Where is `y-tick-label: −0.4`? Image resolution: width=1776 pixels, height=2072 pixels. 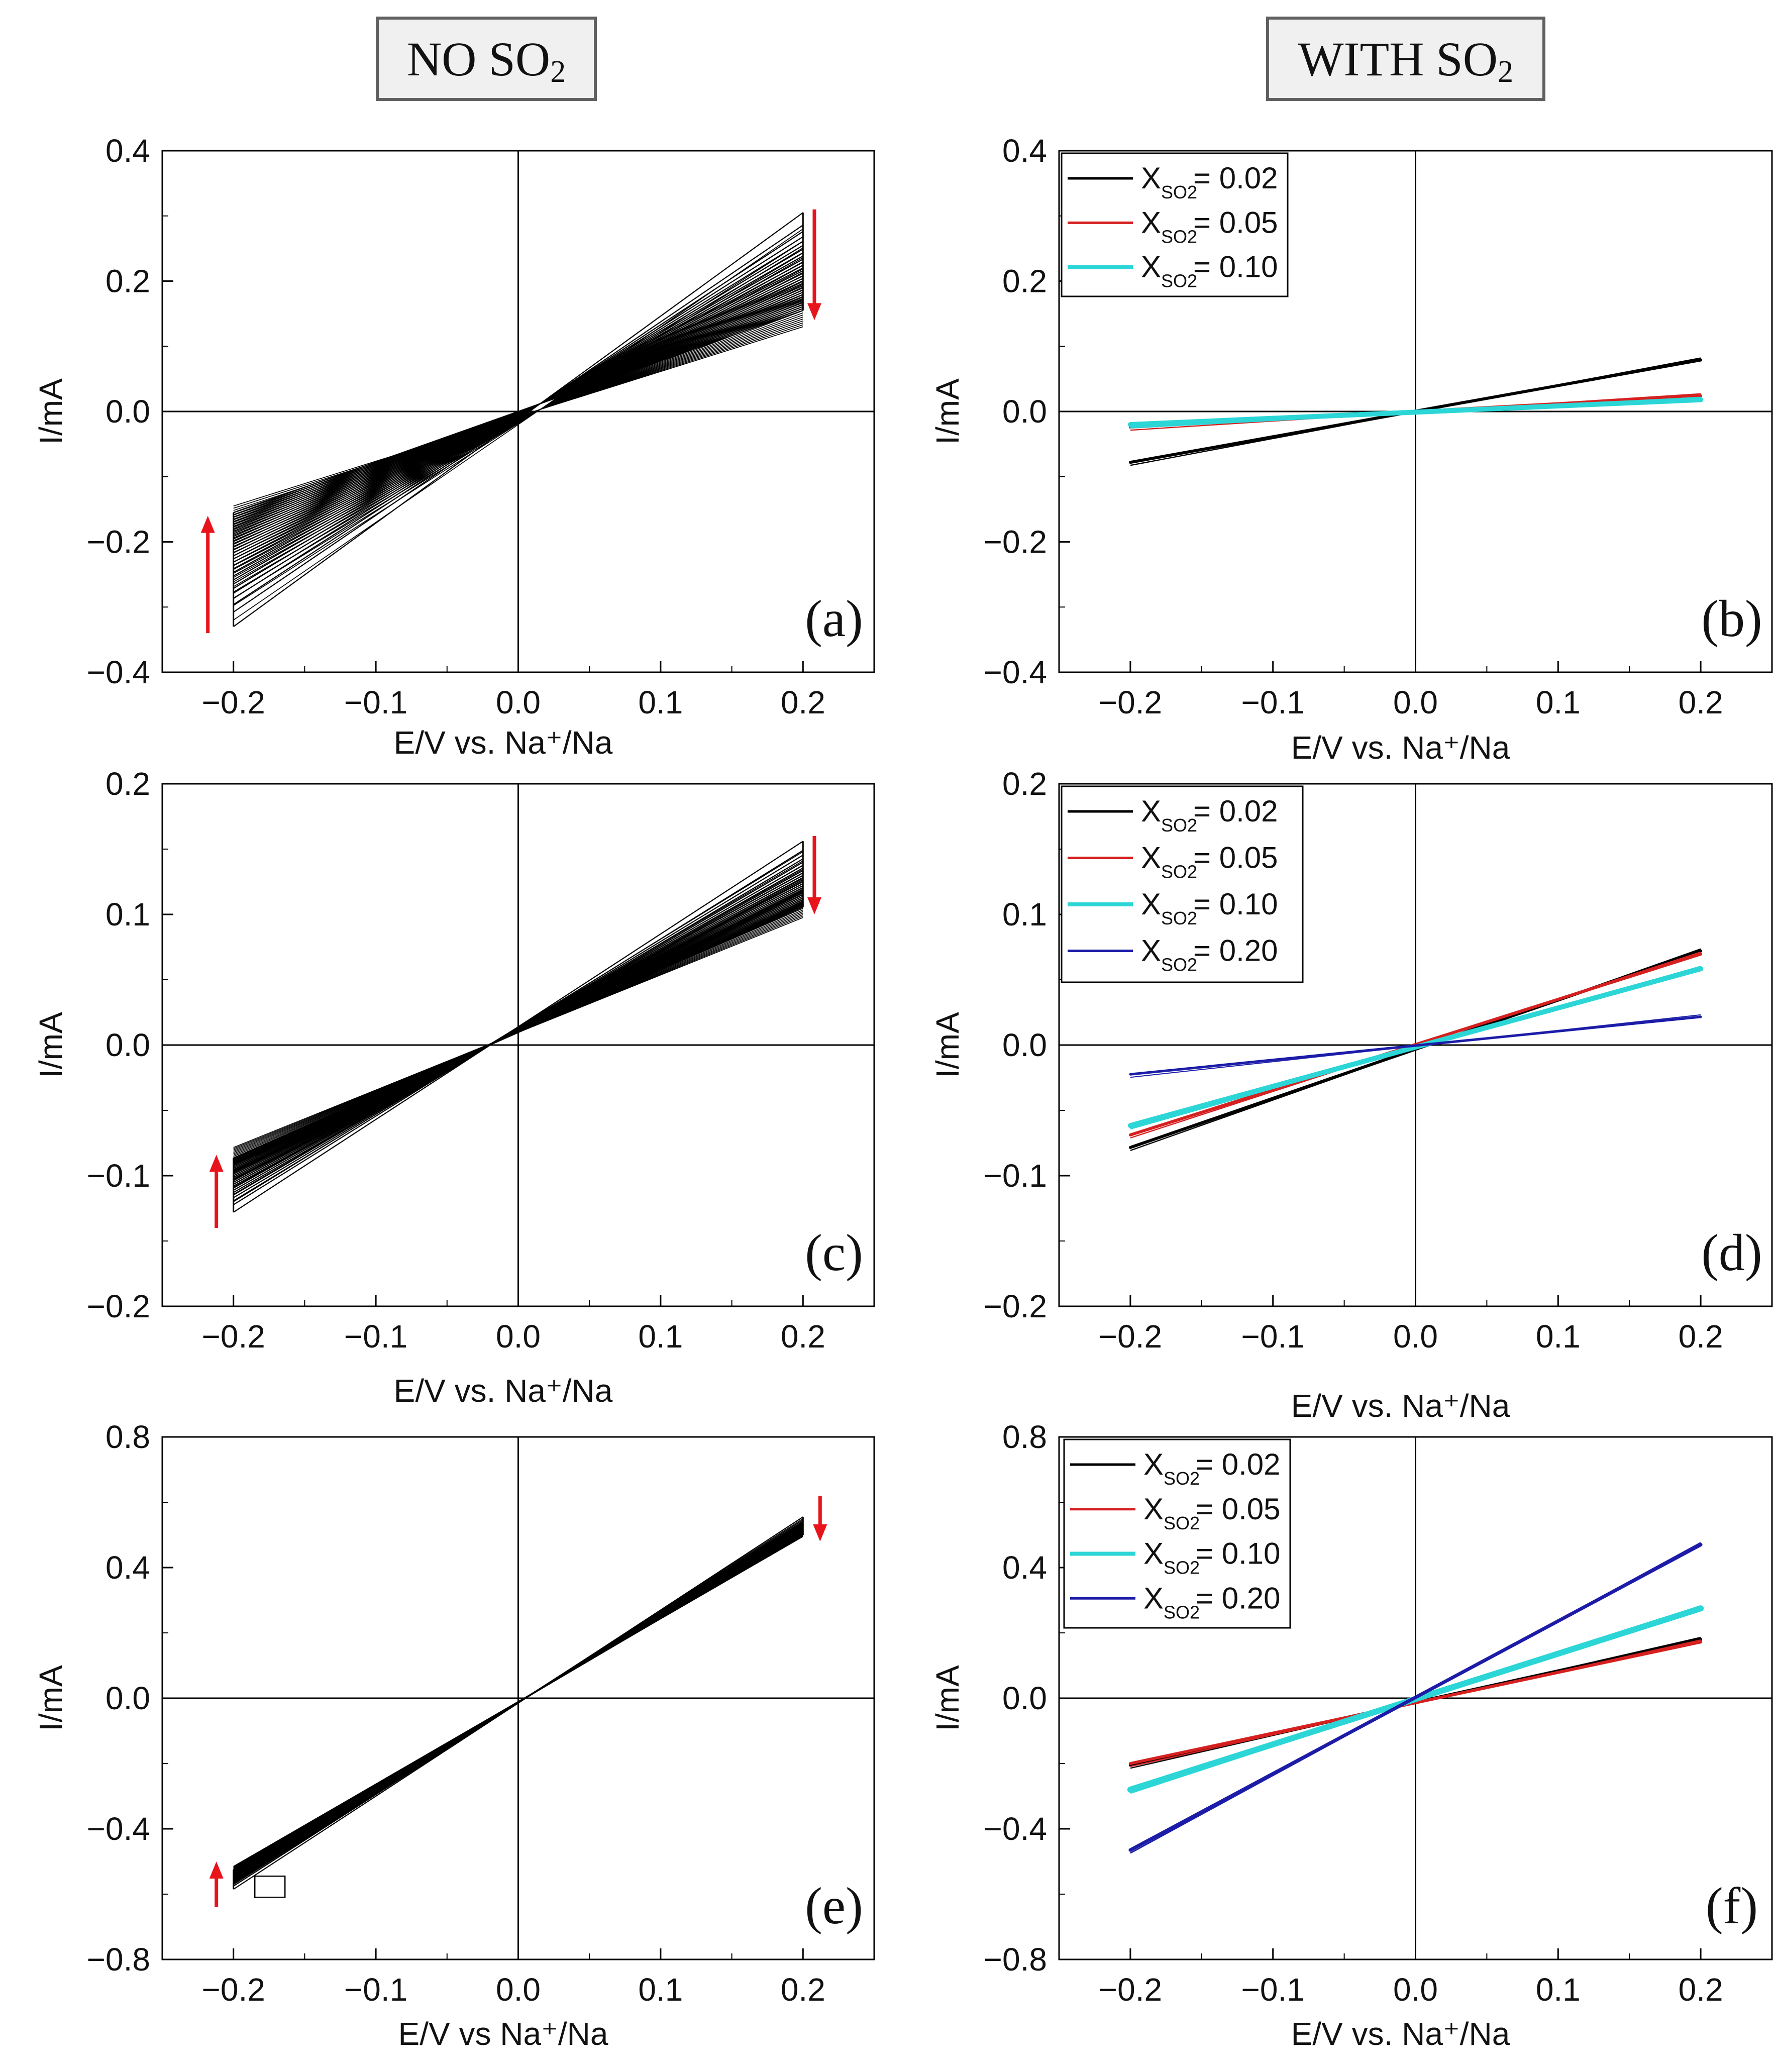
y-tick-label: −0.4 is located at coordinates (119, 1829).